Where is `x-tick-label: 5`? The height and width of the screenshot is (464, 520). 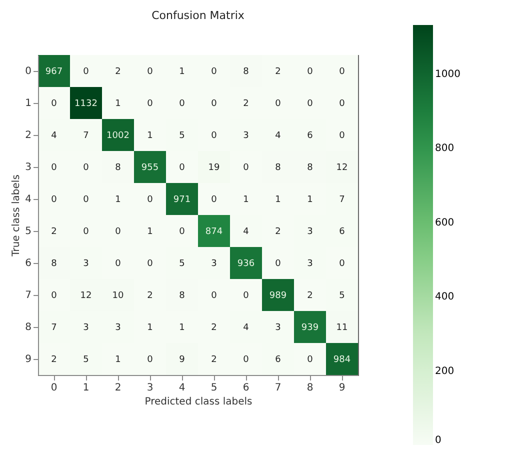
x-tick-label: 5 is located at coordinates (214, 388).